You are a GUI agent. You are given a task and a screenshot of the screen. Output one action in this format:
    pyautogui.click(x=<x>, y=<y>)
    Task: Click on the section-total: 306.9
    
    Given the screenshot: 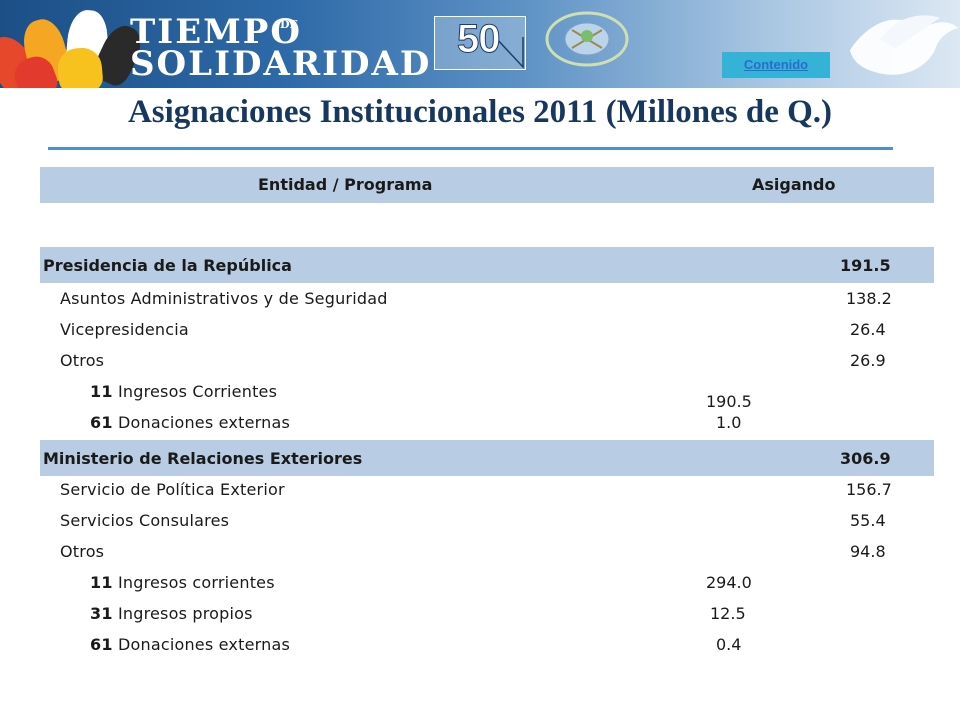 What is the action you would take?
    pyautogui.click(x=865, y=458)
    